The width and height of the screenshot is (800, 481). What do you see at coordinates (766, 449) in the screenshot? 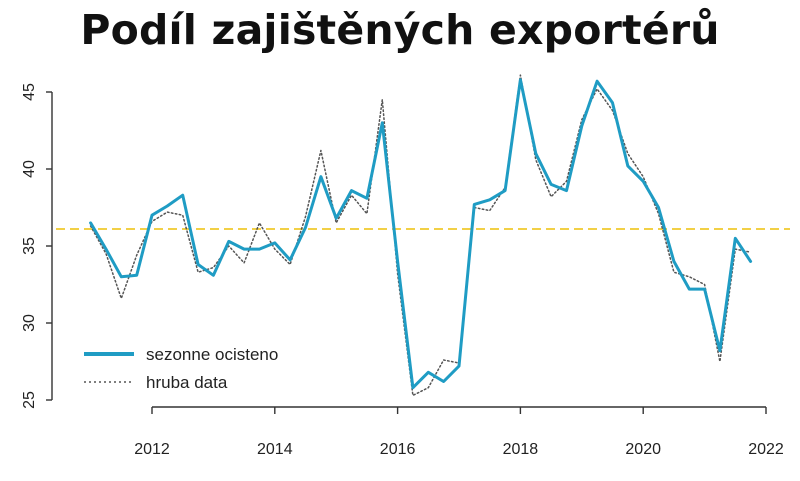
I see `x-tick-label: 2022` at bounding box center [766, 449].